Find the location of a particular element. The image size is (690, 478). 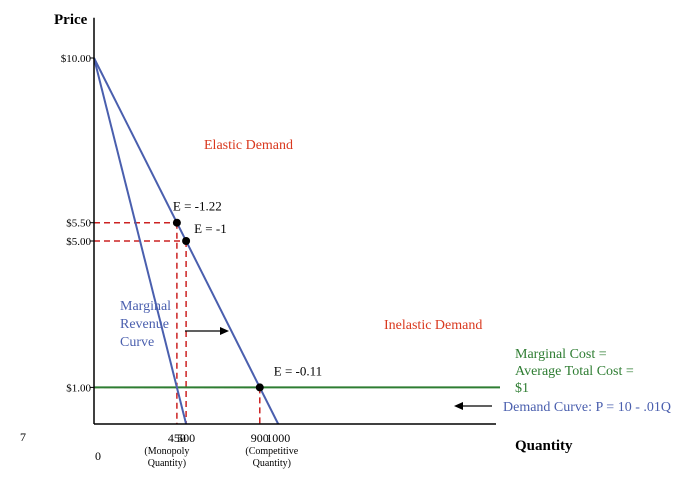

x-tick-label-2: 900 is located at coordinates (260, 438).